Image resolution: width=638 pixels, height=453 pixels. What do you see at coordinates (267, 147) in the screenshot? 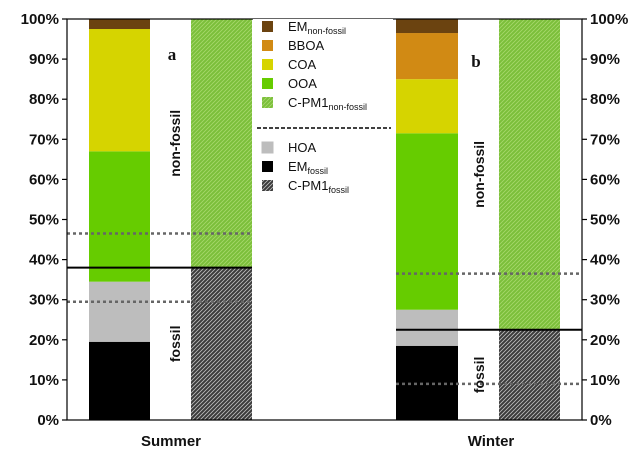
I see `legend-swatch-hoa` at bounding box center [267, 147].